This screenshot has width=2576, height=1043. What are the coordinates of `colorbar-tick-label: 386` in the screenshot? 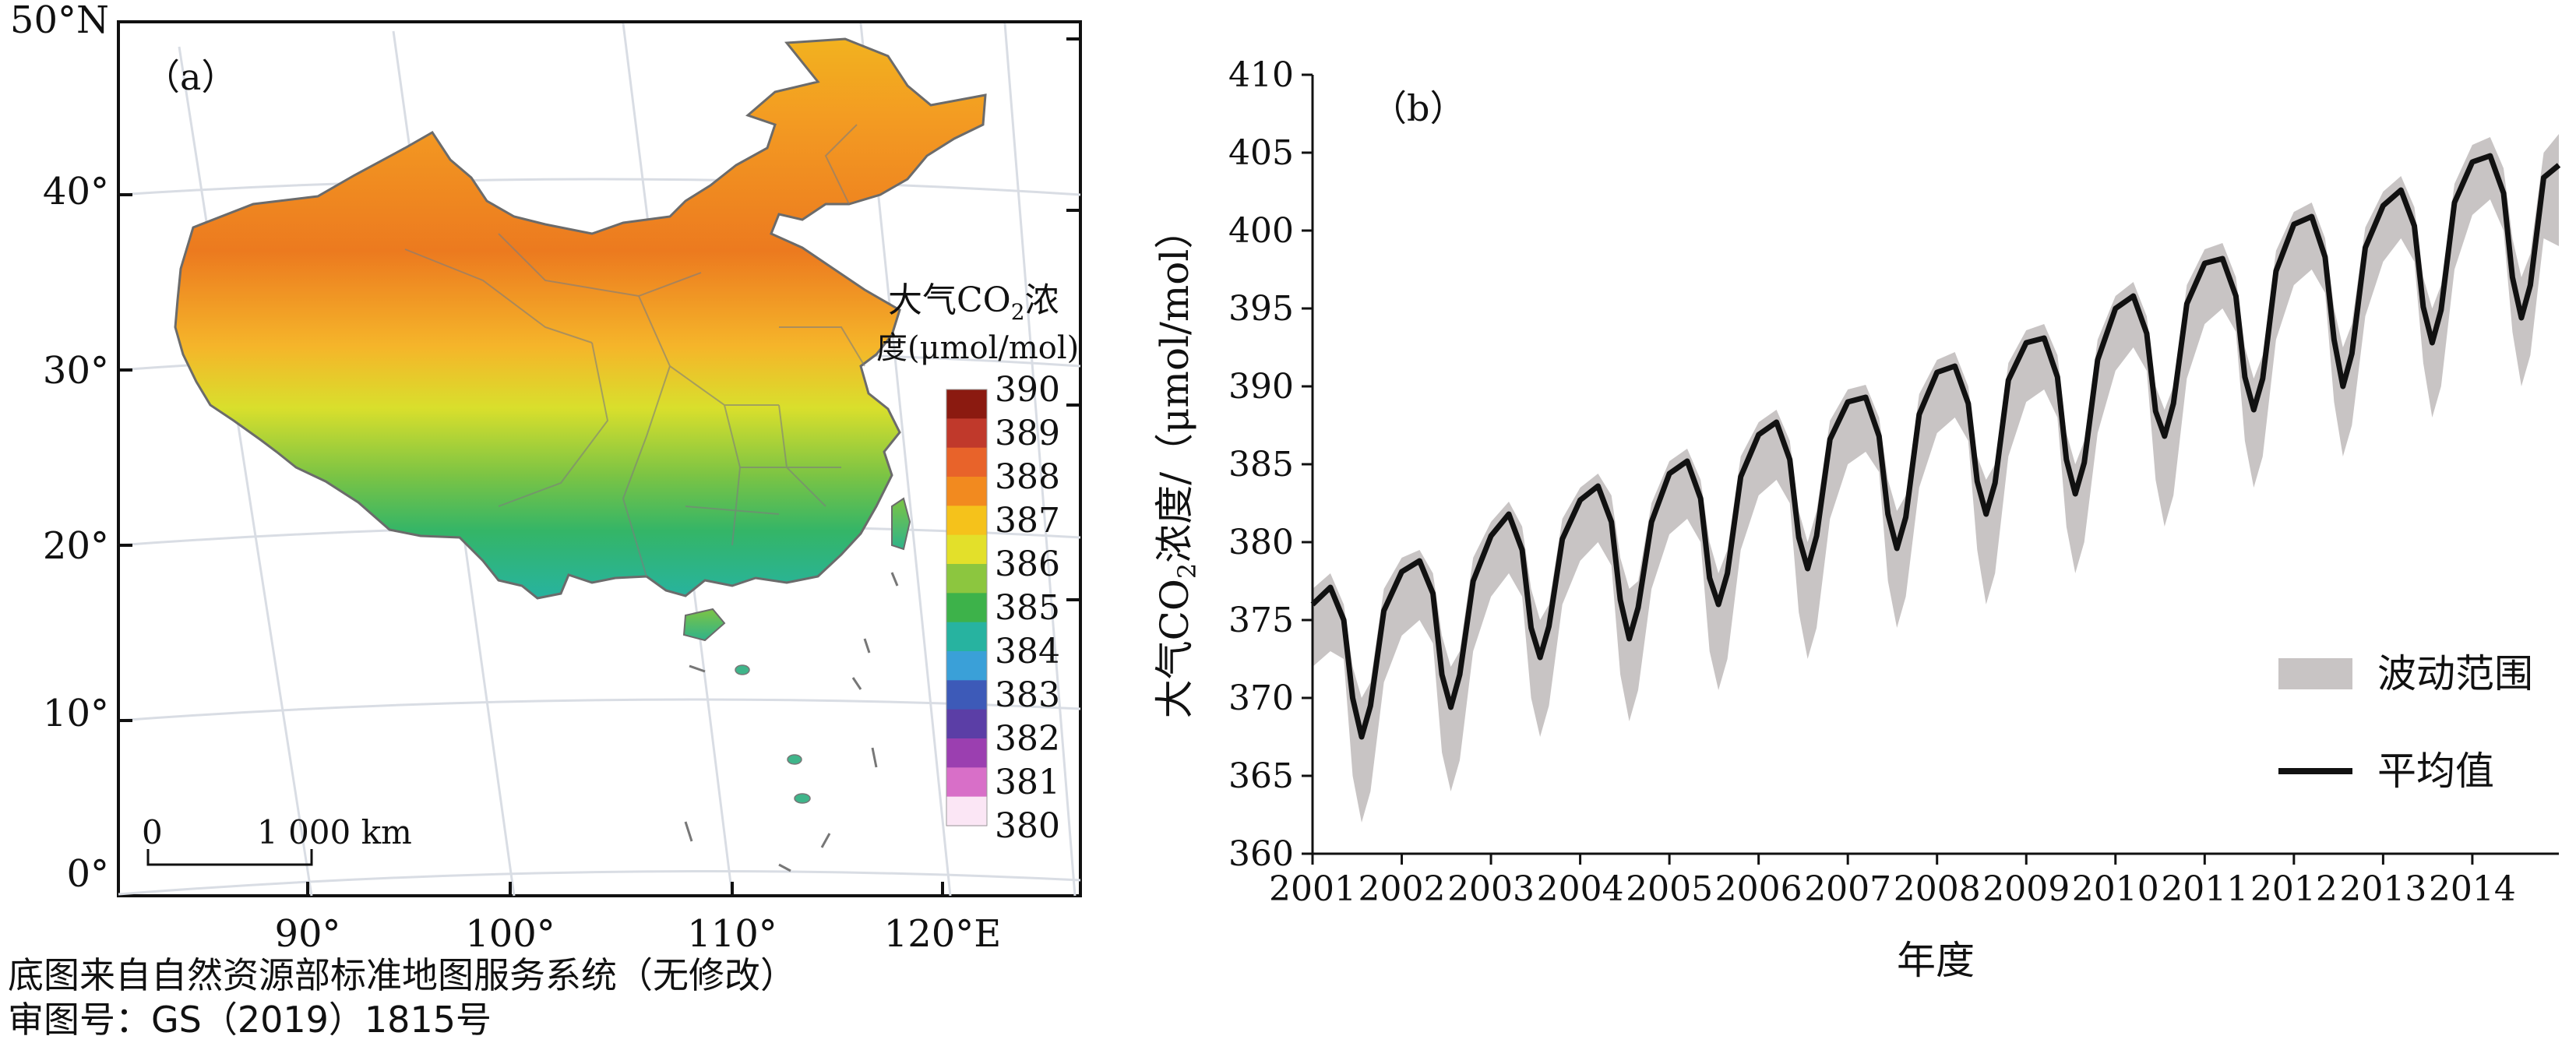 It's located at (1028, 564).